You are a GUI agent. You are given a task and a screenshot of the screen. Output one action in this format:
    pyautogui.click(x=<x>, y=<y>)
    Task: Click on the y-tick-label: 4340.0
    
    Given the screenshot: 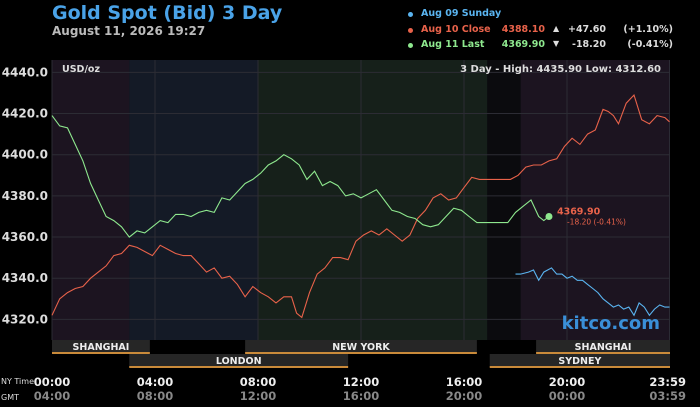 What is the action you would take?
    pyautogui.click(x=25, y=278)
    